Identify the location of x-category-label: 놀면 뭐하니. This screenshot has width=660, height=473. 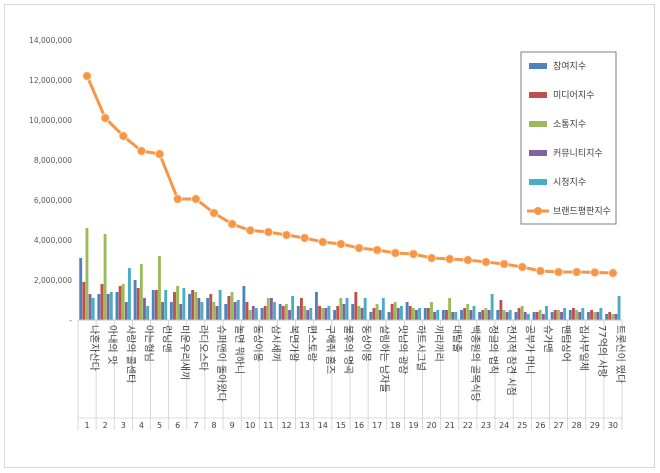
(239, 349).